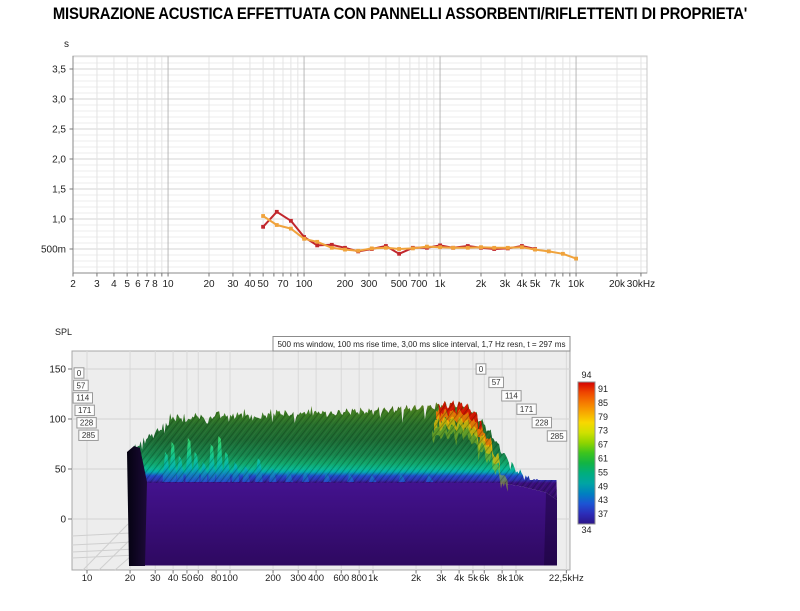  What do you see at coordinates (283, 284) in the screenshot?
I see `svg-text: 70` at bounding box center [283, 284].